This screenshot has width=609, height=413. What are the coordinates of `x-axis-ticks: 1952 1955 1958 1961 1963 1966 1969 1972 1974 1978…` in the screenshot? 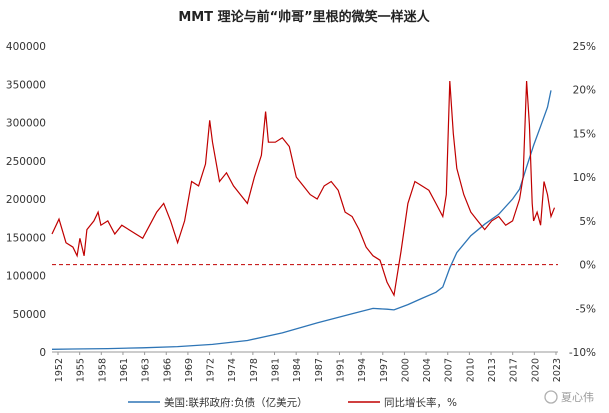 It's located at (308, 367).